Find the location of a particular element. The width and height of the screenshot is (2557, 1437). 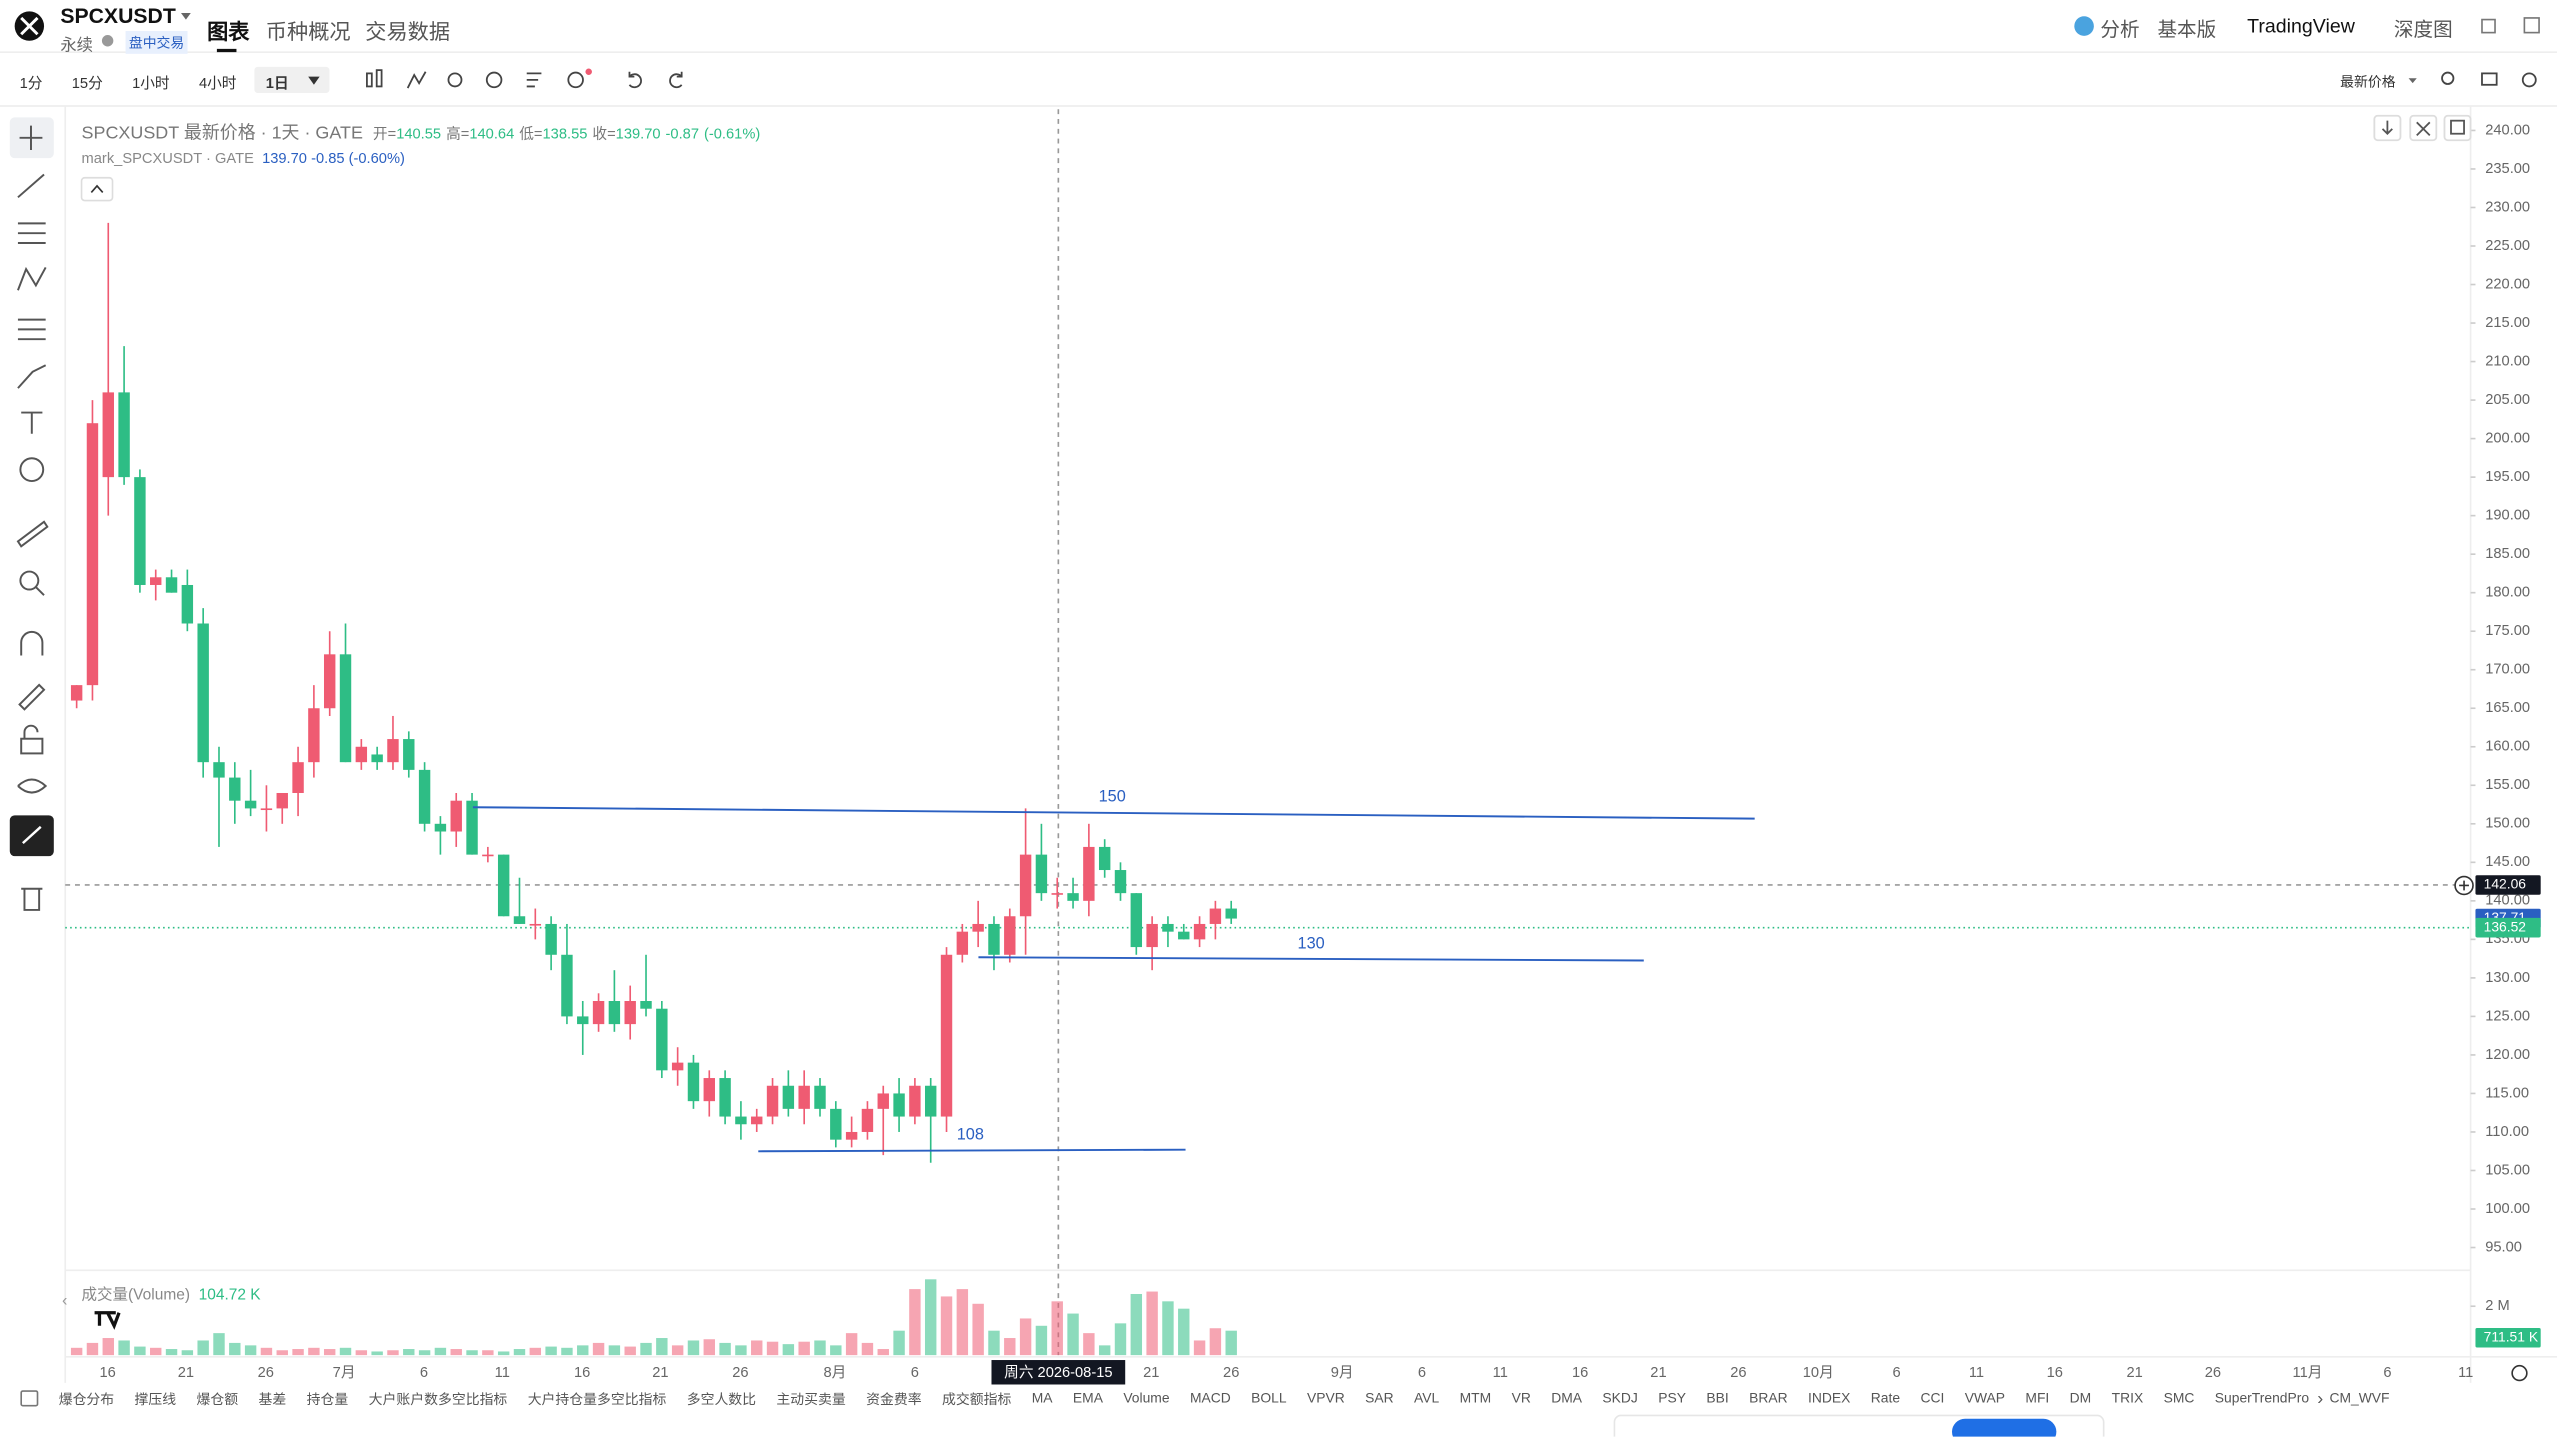

collapse-button is located at coordinates (97, 189).